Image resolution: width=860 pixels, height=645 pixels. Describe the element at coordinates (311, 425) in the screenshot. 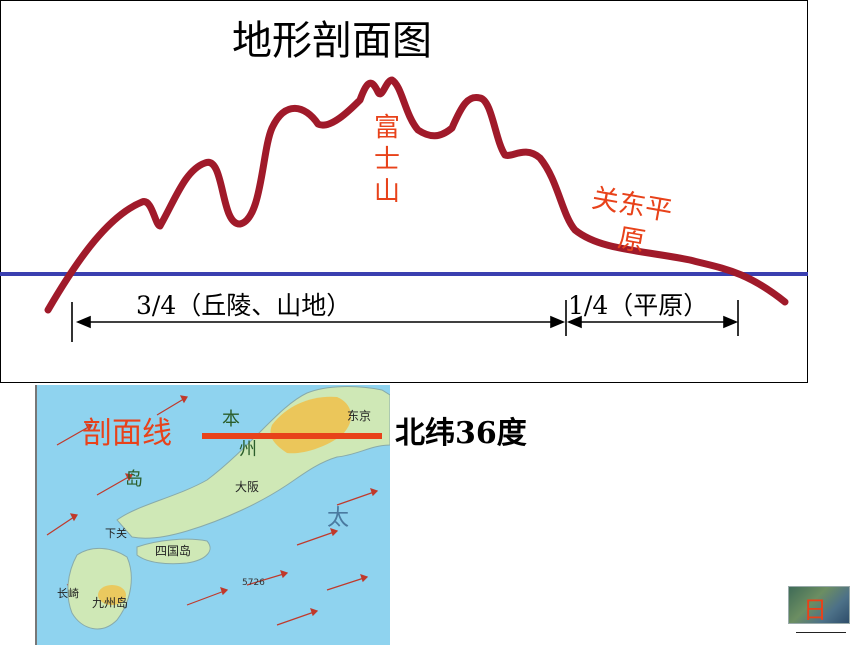

I see `mountain-area` at that location.